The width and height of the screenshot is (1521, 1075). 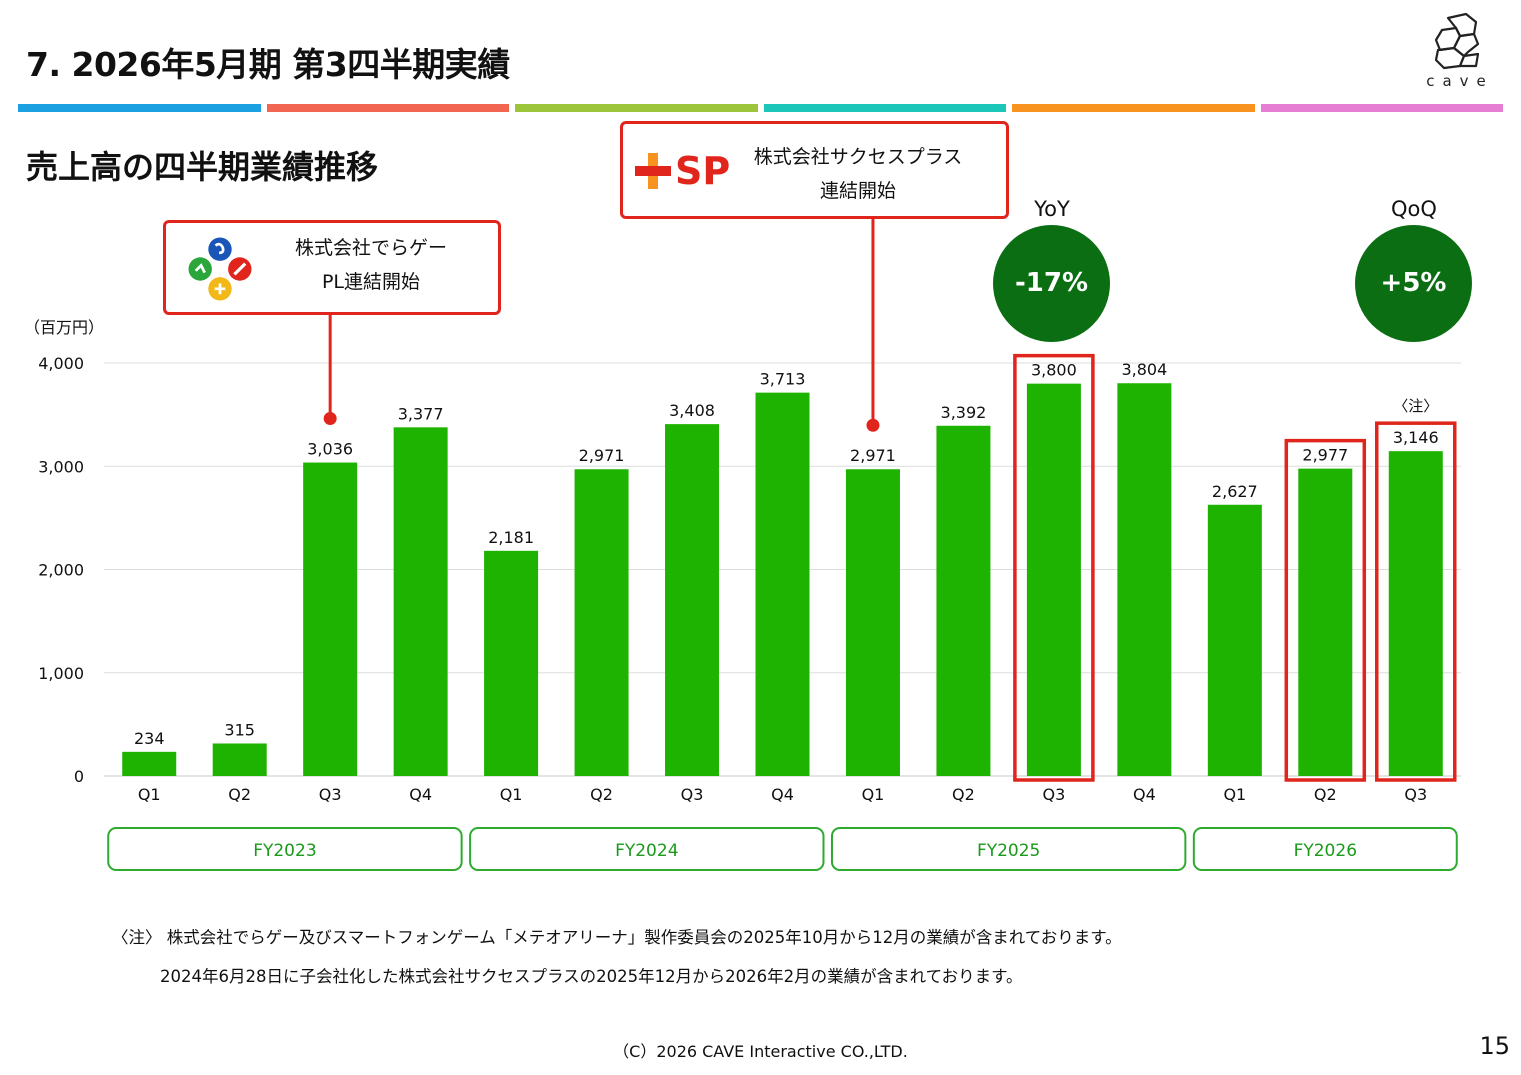 I want to click on data-label: 3,800, so click(x=1054, y=370).